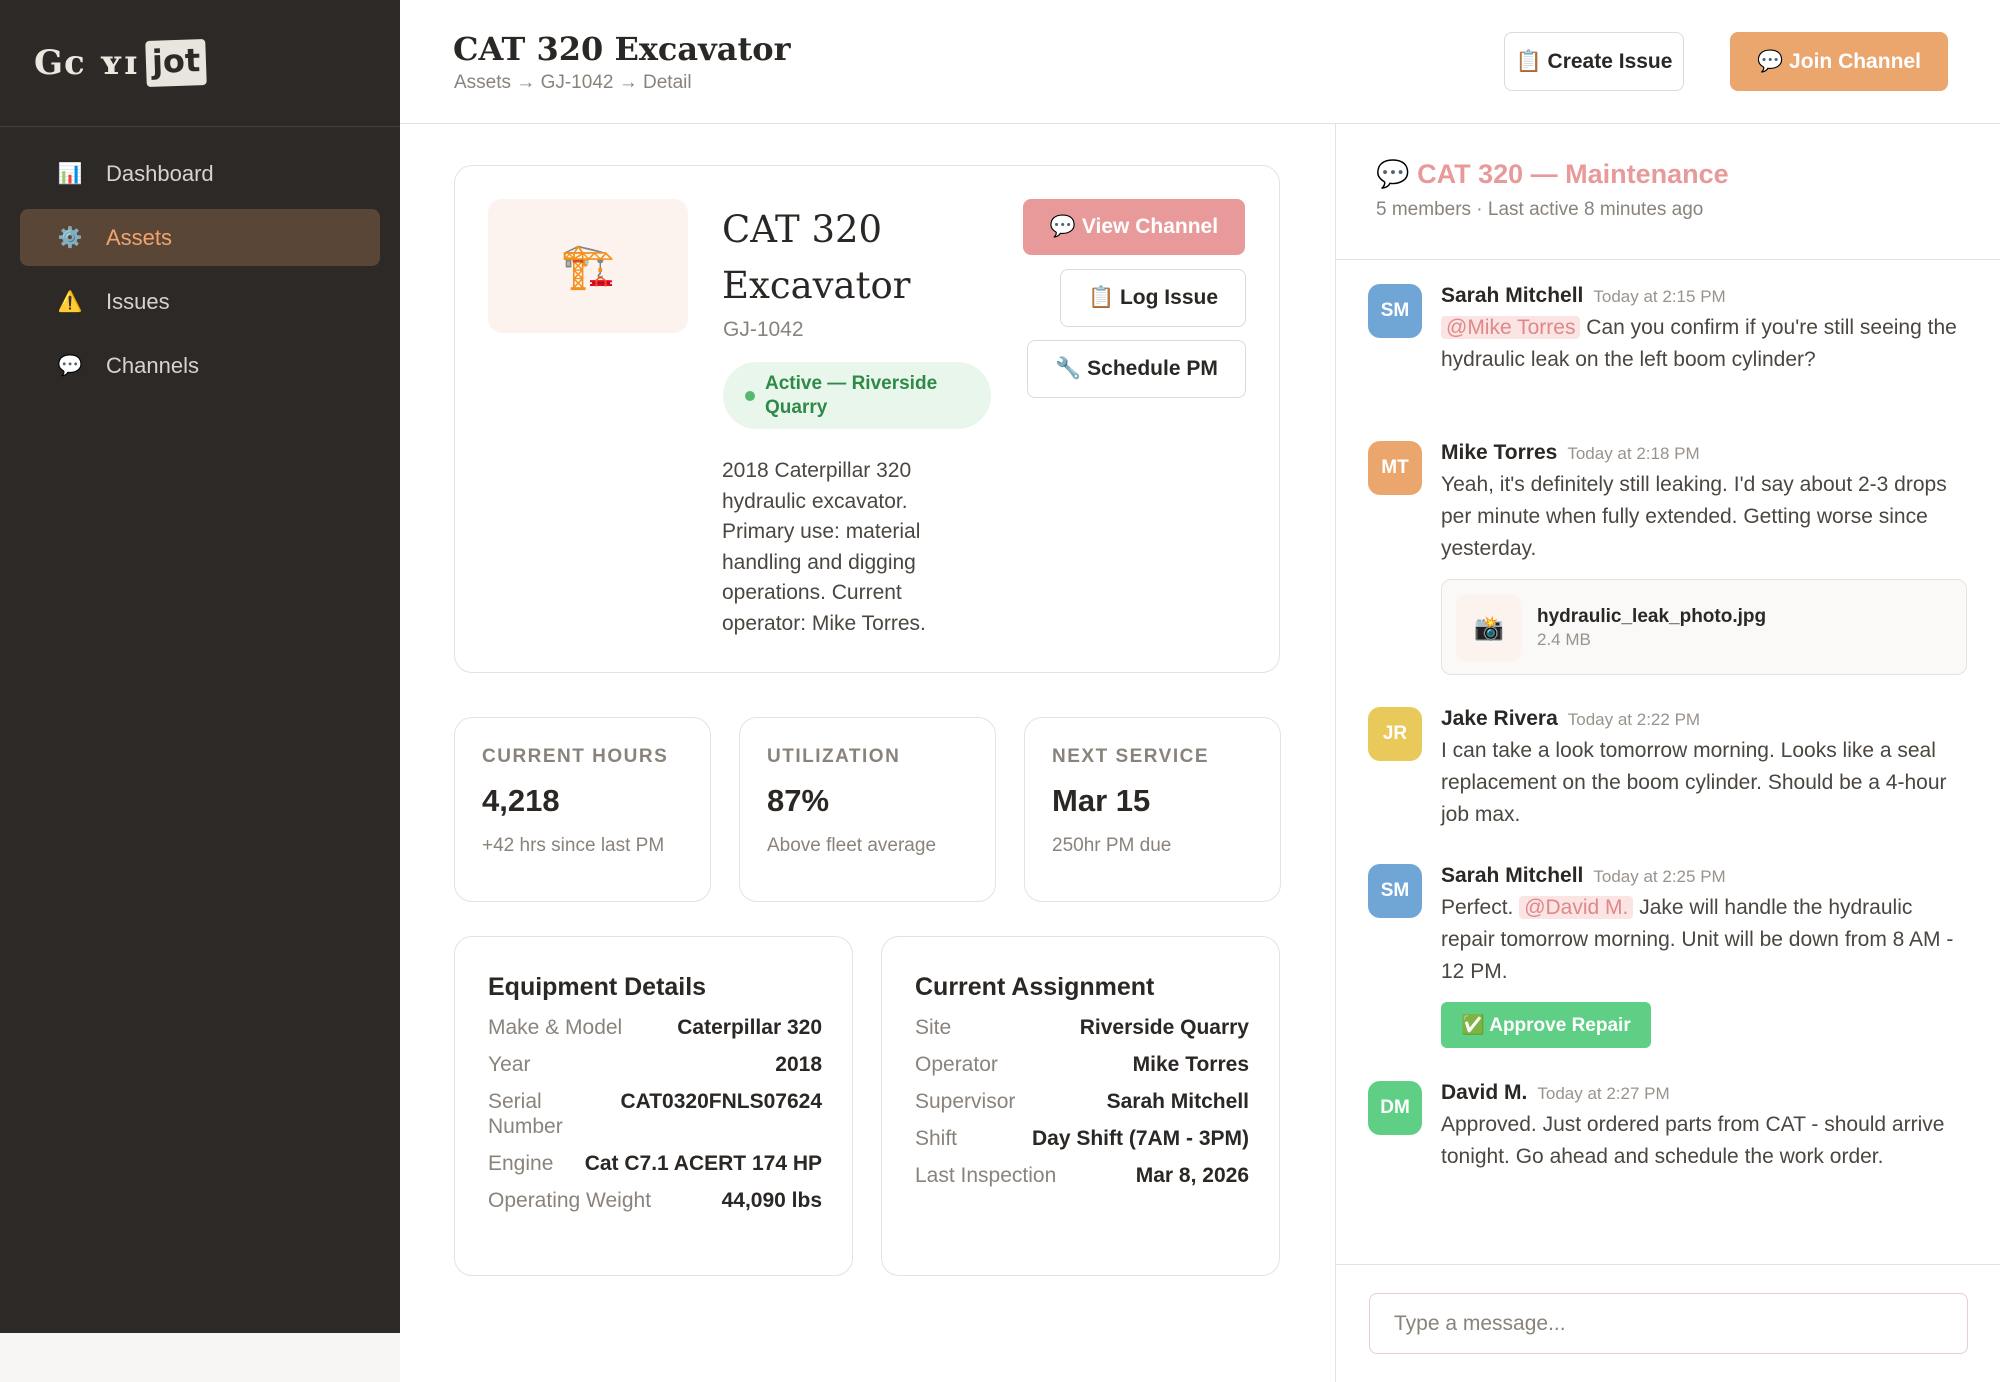  Describe the element at coordinates (1564, 639) in the screenshot. I see `attachment-size: 2.4 MB` at that location.